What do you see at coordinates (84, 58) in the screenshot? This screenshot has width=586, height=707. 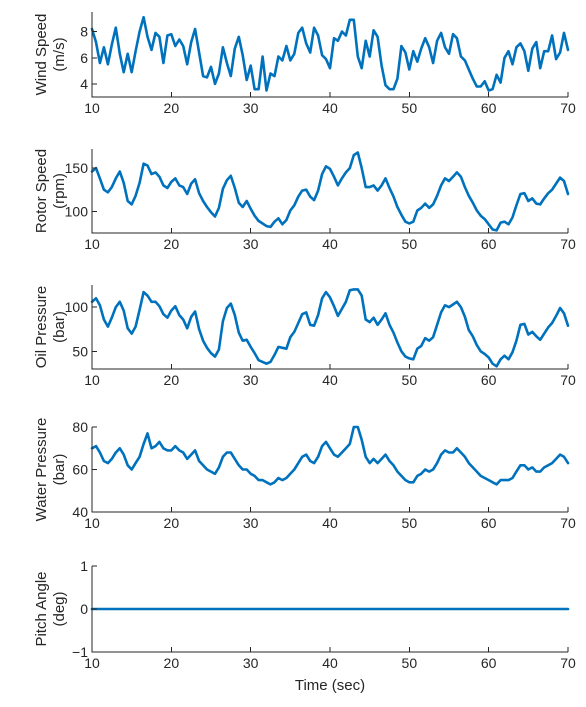 I see `y-tick-label: 6` at bounding box center [84, 58].